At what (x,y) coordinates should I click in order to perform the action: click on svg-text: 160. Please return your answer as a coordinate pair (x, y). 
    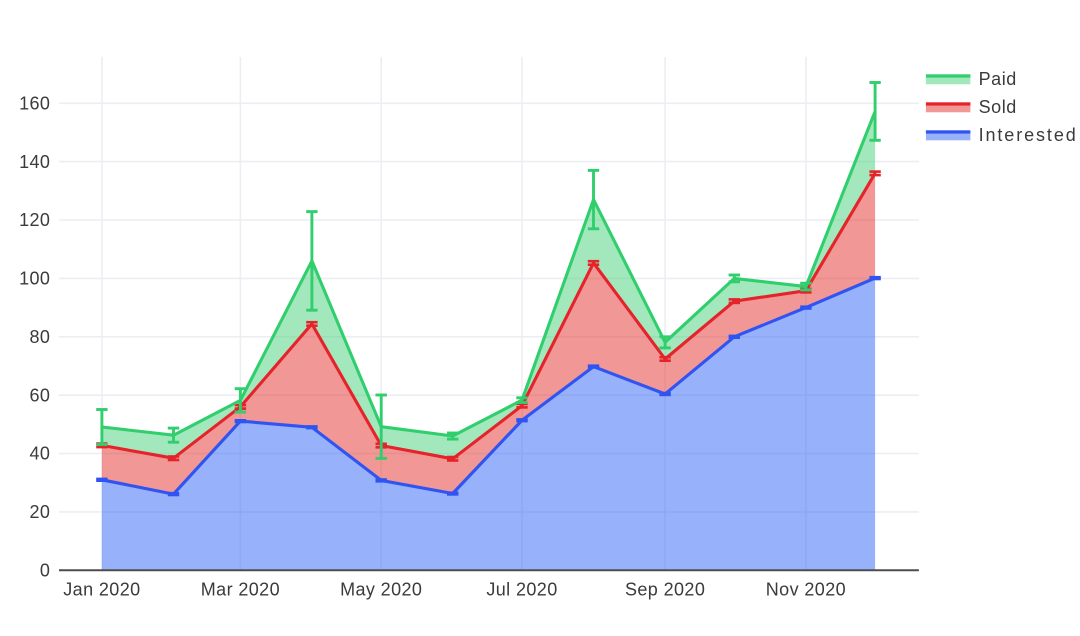
    Looking at the image, I should click on (34, 104).